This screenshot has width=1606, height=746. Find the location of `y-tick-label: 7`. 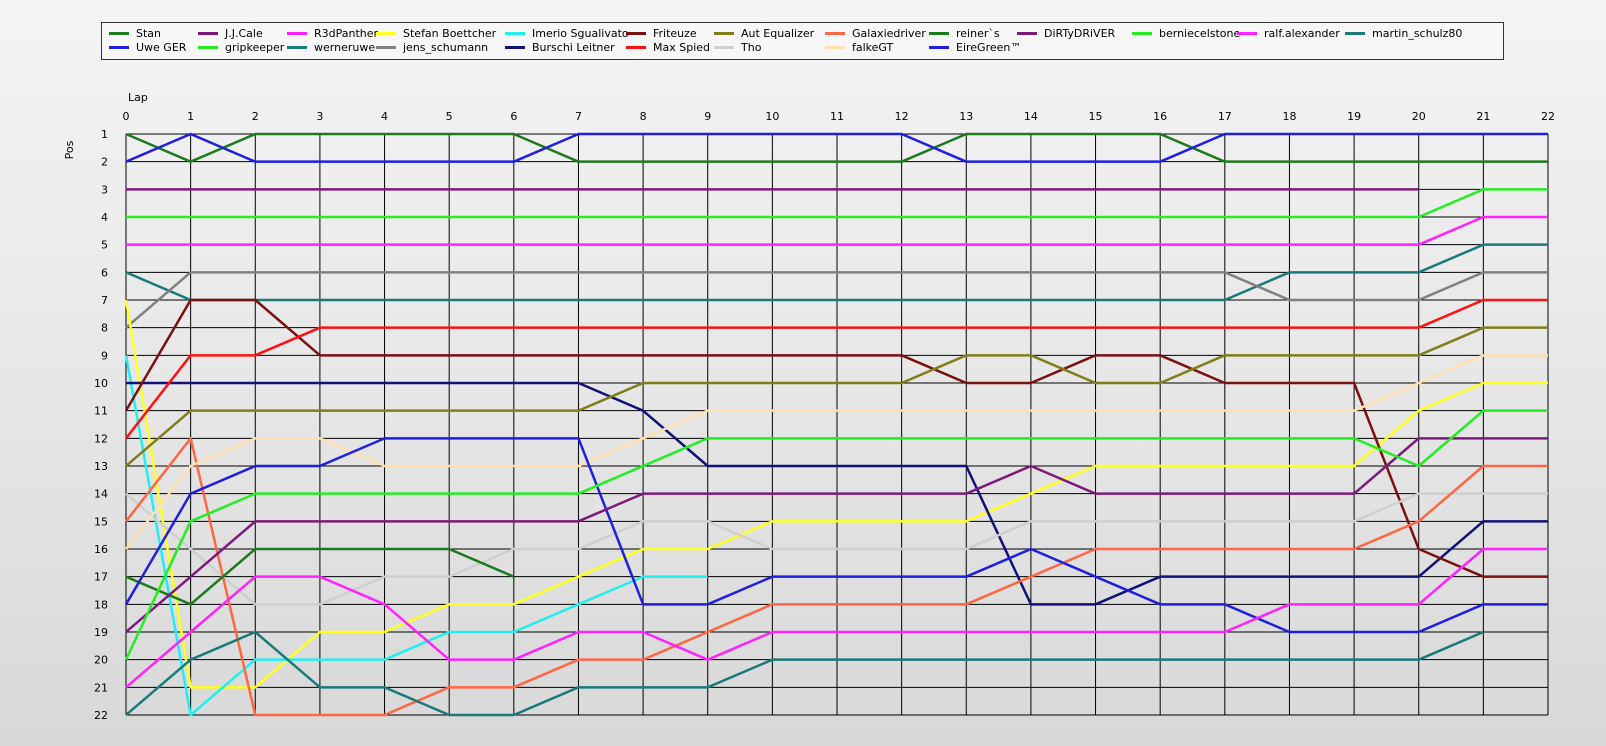

y-tick-label: 7 is located at coordinates (104, 300).